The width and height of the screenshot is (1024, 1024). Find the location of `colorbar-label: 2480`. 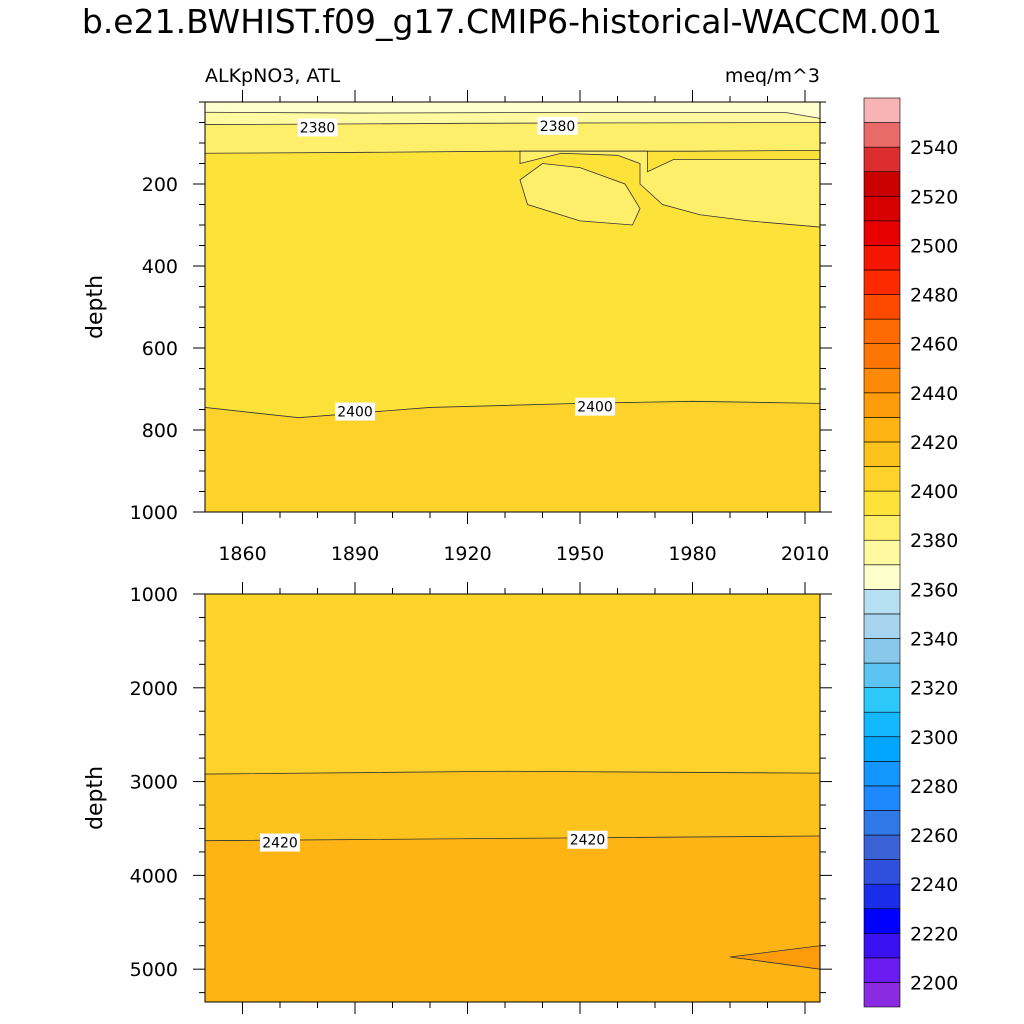

colorbar-label: 2480 is located at coordinates (934, 296).